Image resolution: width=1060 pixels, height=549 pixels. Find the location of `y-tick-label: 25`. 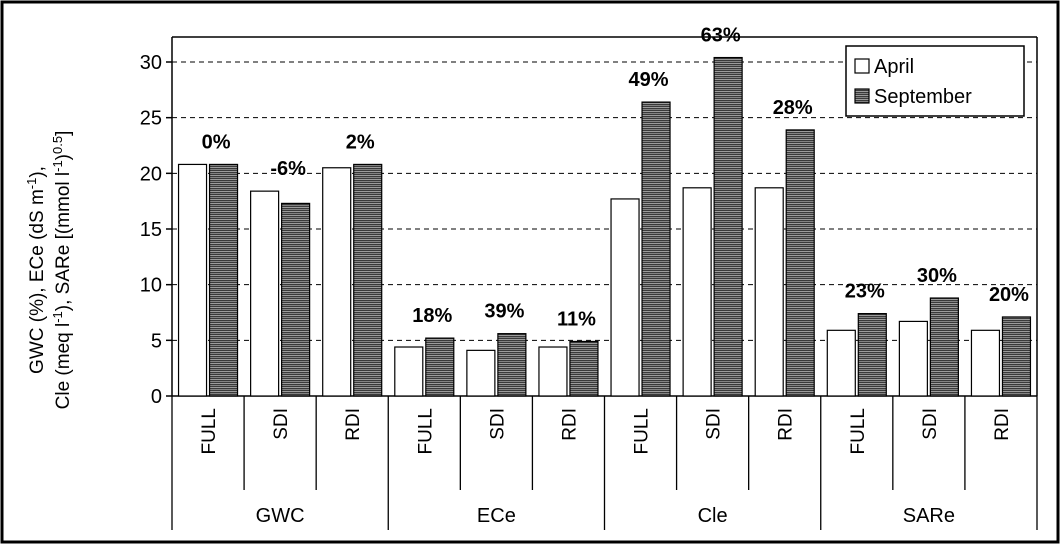

y-tick-label: 25 is located at coordinates (151, 119).